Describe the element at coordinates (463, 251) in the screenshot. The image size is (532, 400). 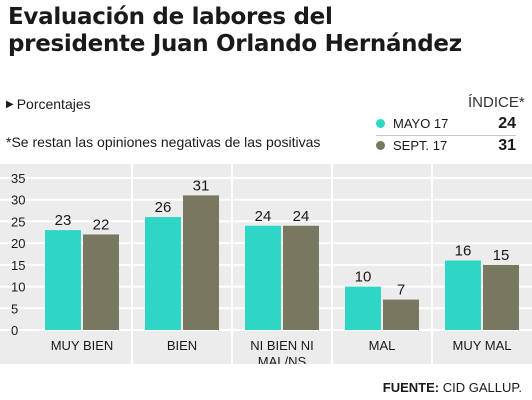
I see `bar-value-label: 16` at that location.